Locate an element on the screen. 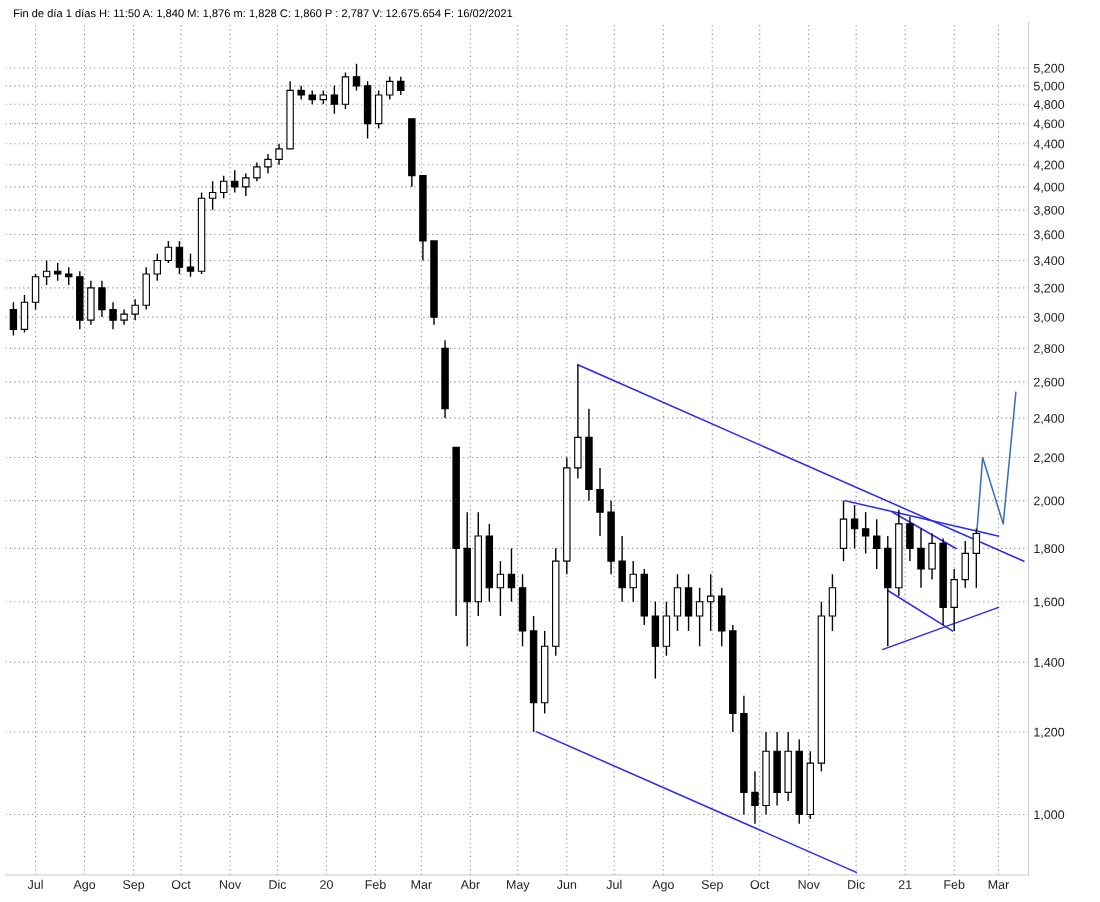 The image size is (1100, 902). y-tick-label: 5,000 is located at coordinates (1049, 86).